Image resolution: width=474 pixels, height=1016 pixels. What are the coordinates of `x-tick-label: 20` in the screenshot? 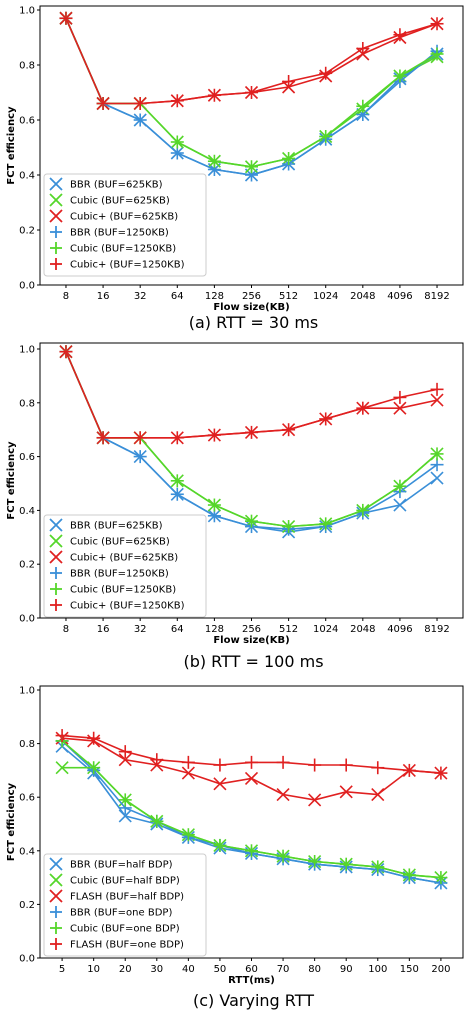 It's located at (125, 969).